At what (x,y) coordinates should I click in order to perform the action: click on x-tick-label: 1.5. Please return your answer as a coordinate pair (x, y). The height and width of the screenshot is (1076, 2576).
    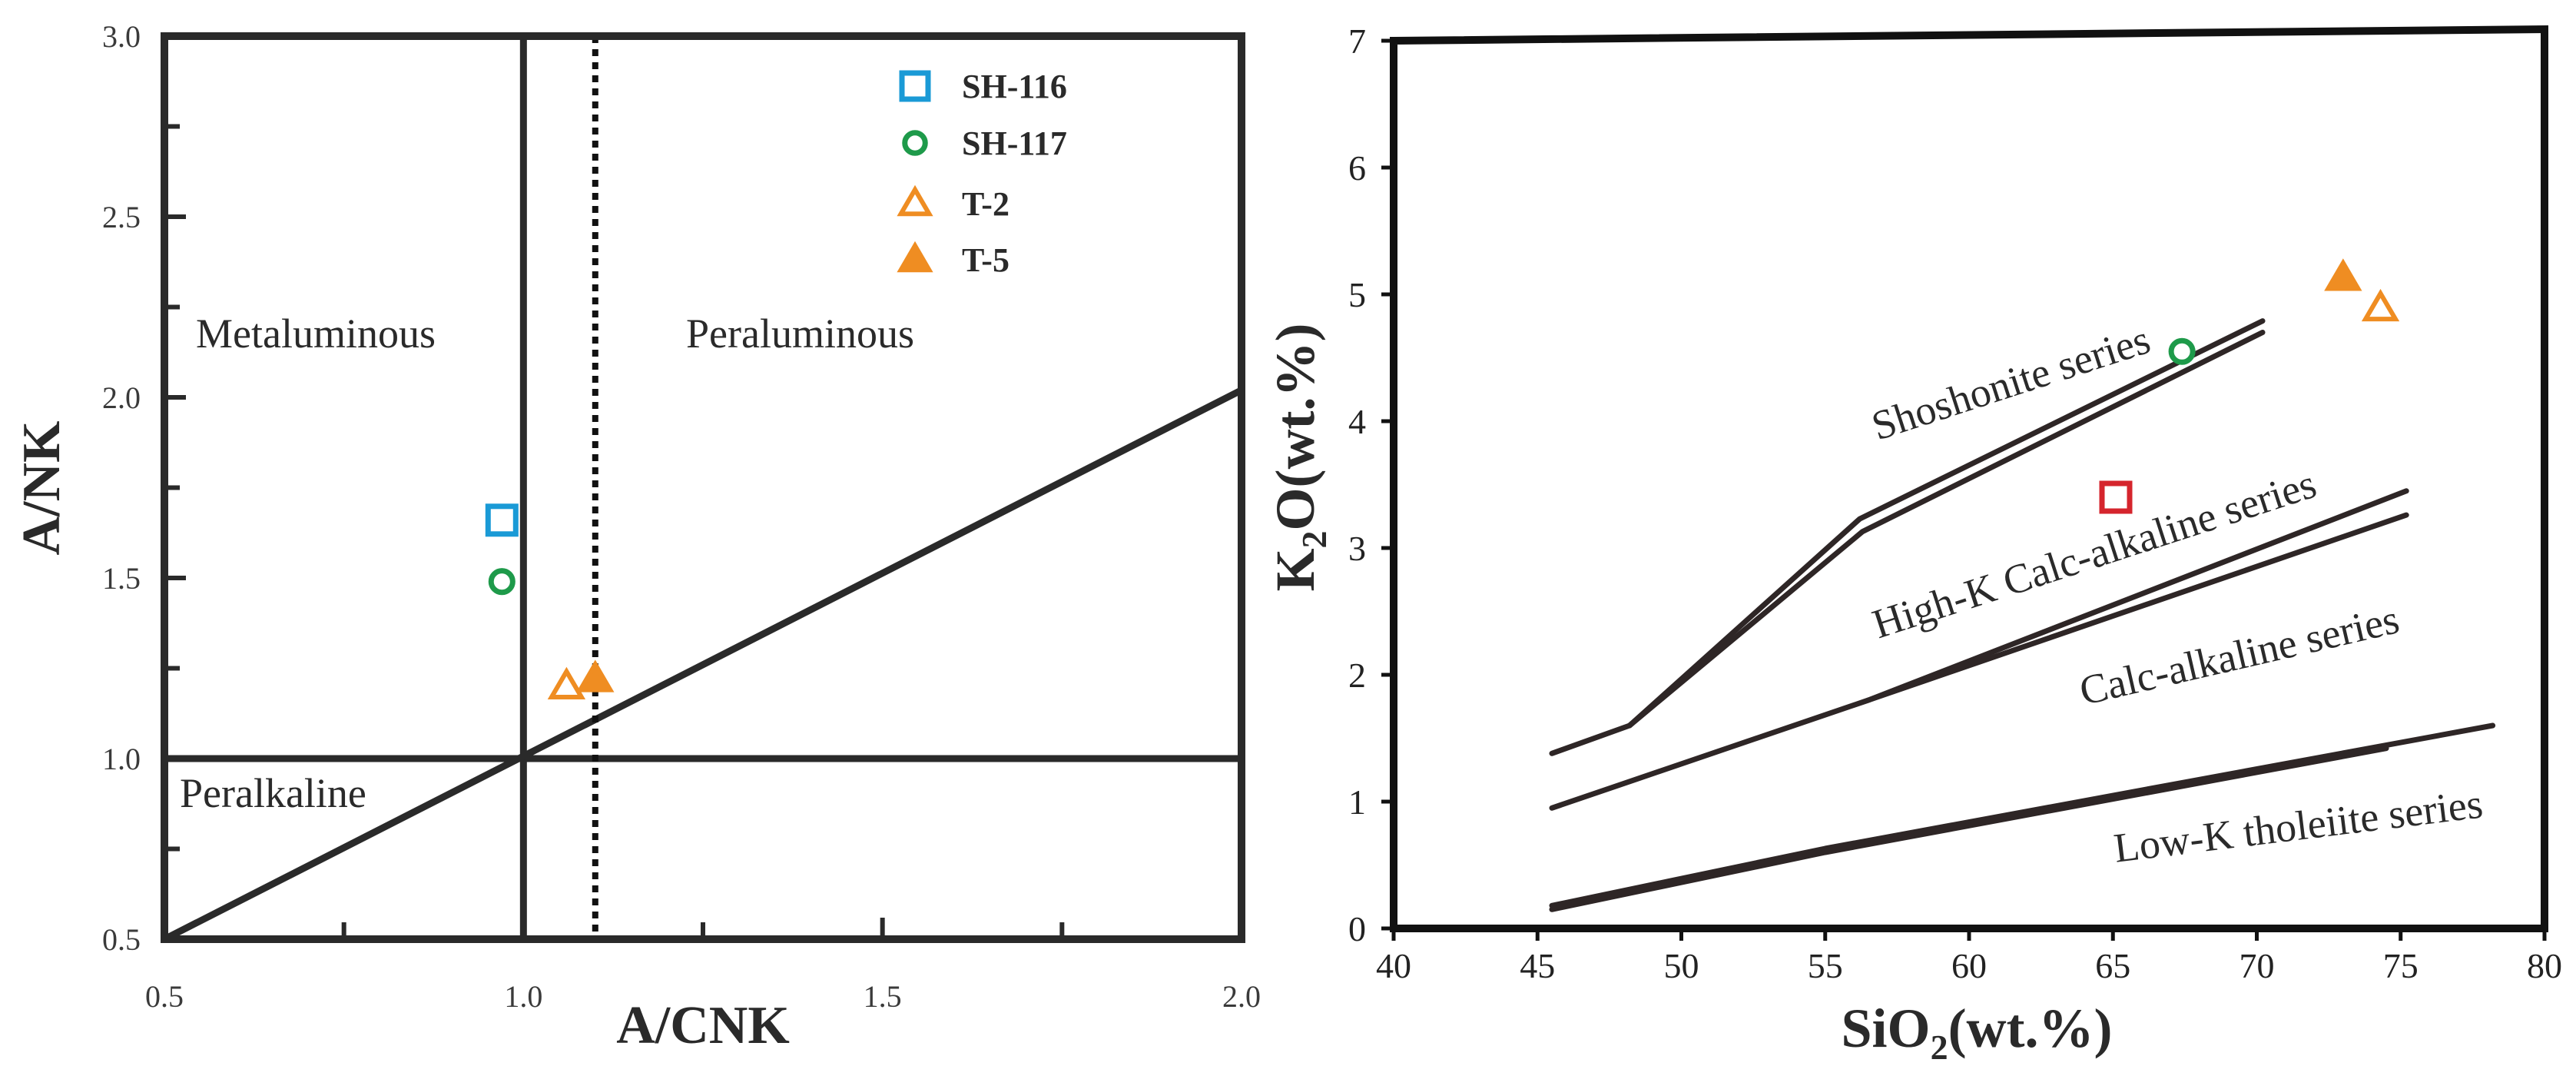
    Looking at the image, I should click on (883, 996).